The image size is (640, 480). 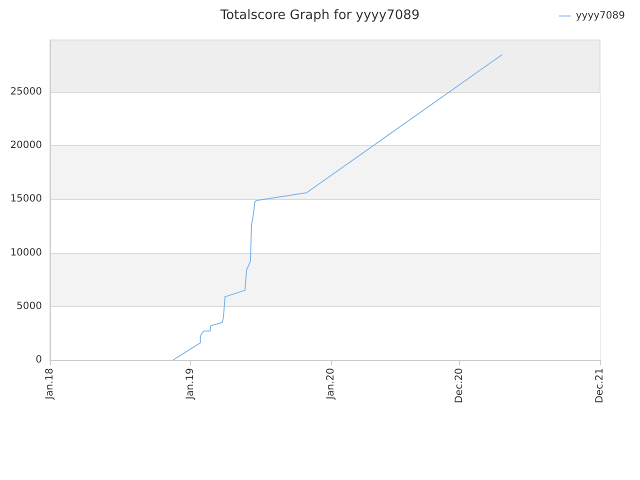 I want to click on y-tick-label: 15000, so click(x=26, y=199).